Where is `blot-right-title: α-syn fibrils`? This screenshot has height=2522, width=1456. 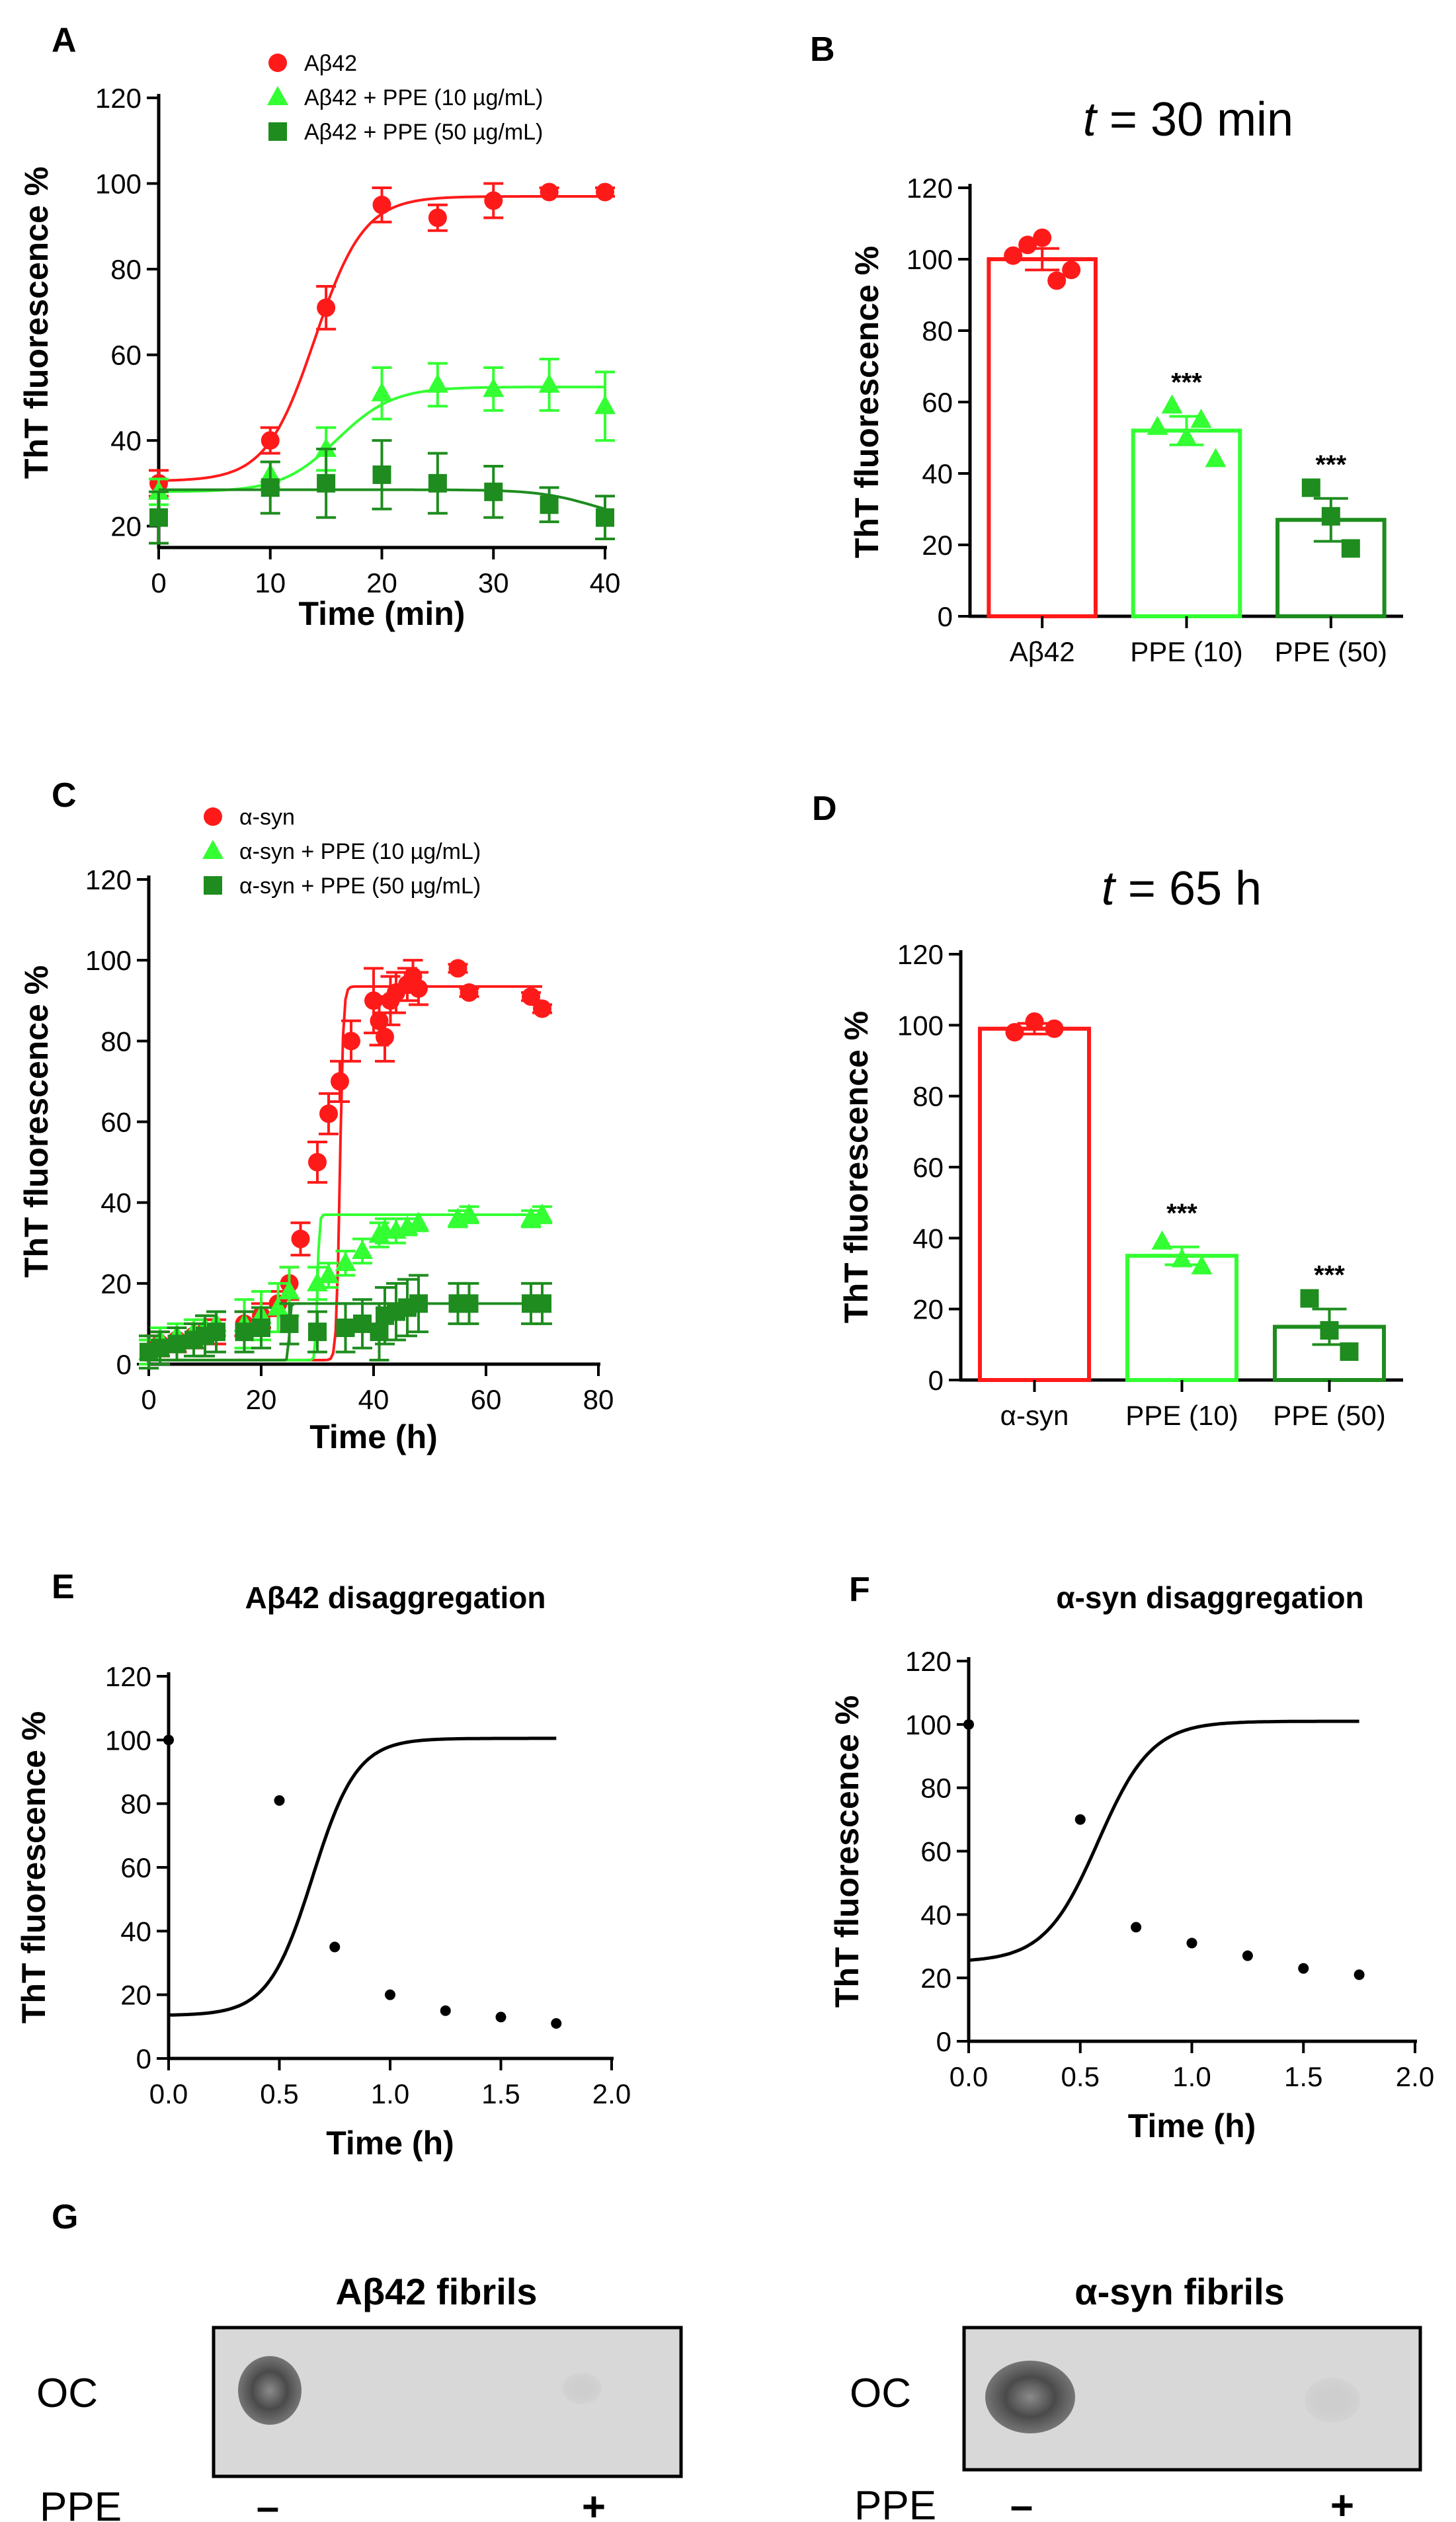 blot-right-title: α-syn fibrils is located at coordinates (1179, 2291).